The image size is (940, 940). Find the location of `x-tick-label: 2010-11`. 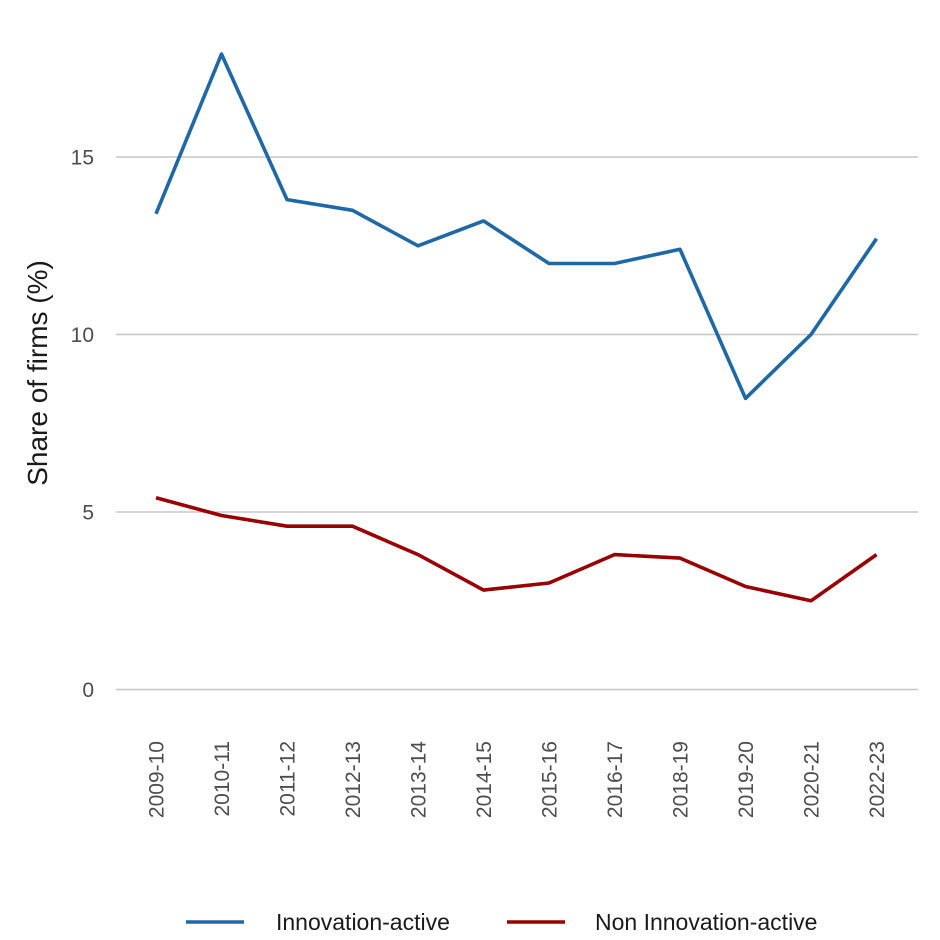

x-tick-label: 2010-11 is located at coordinates (222, 779).